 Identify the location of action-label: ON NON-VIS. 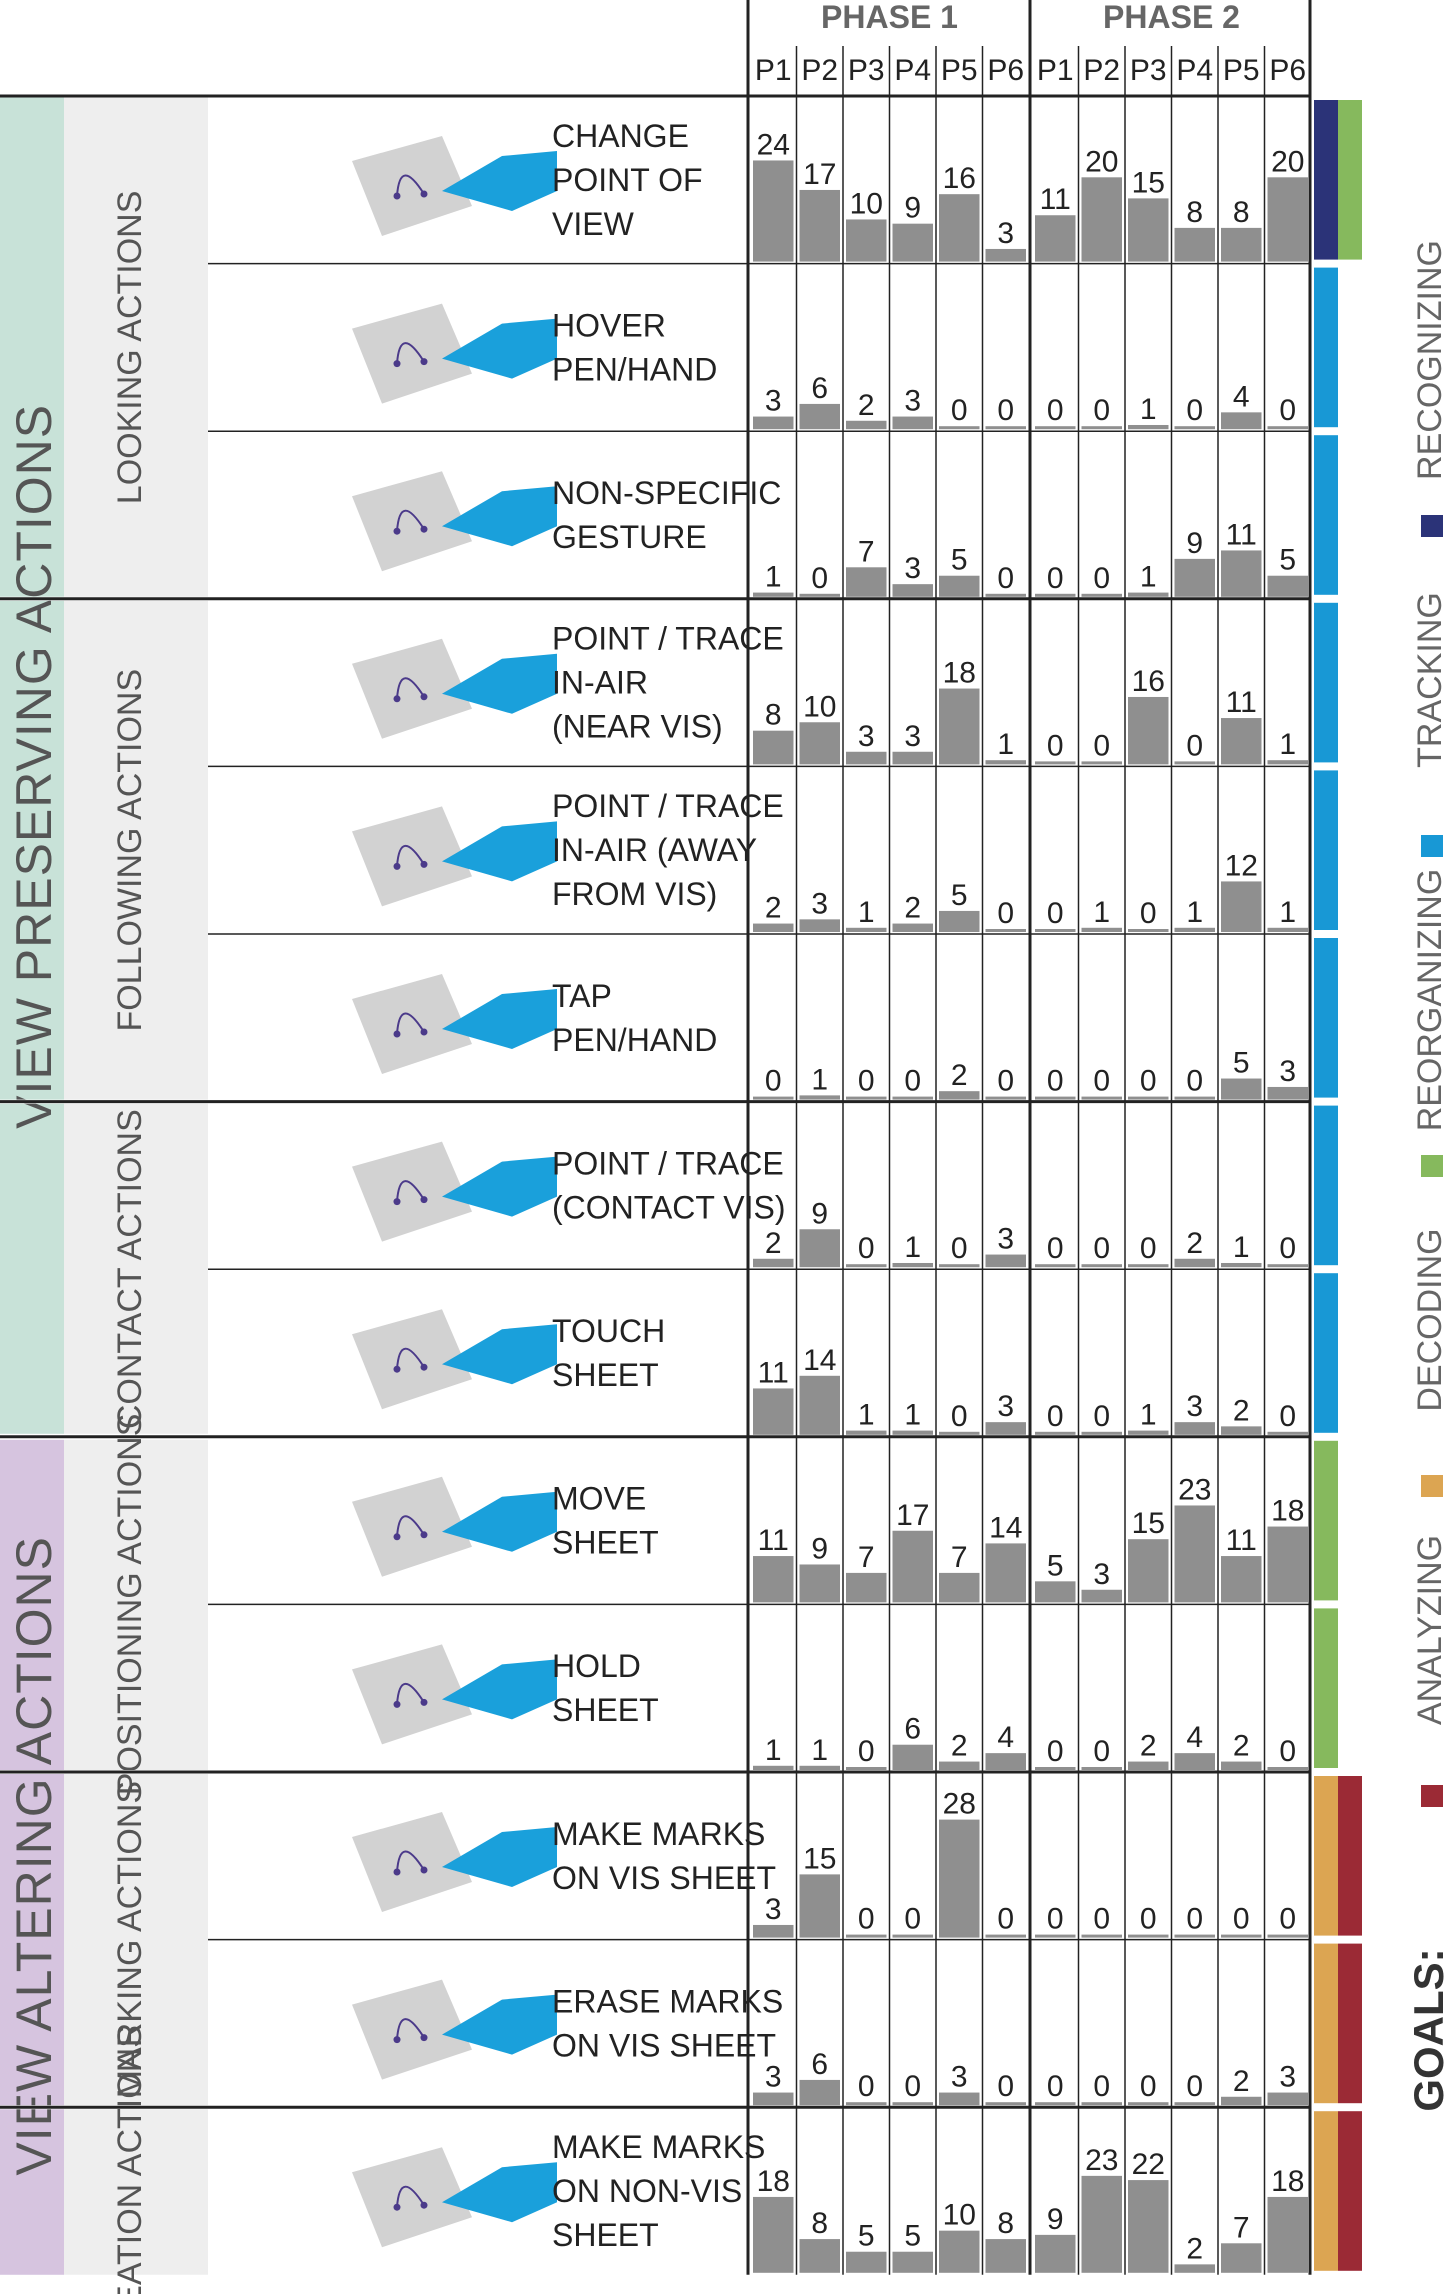
(647, 2191).